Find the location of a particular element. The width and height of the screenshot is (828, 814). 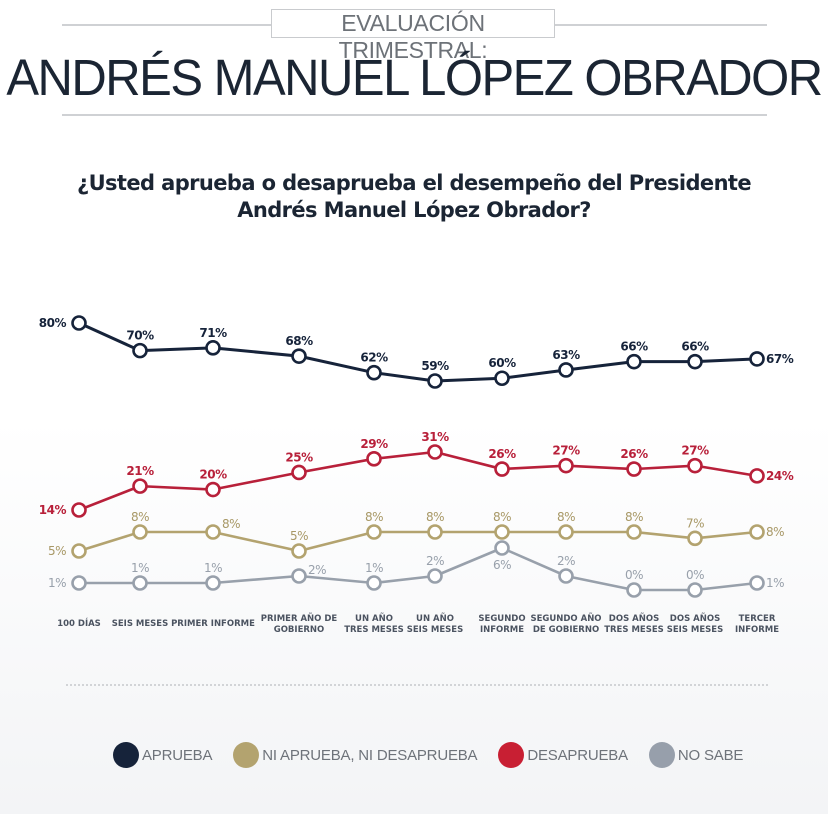

data-label-desaprueba: 21% is located at coordinates (140, 471).